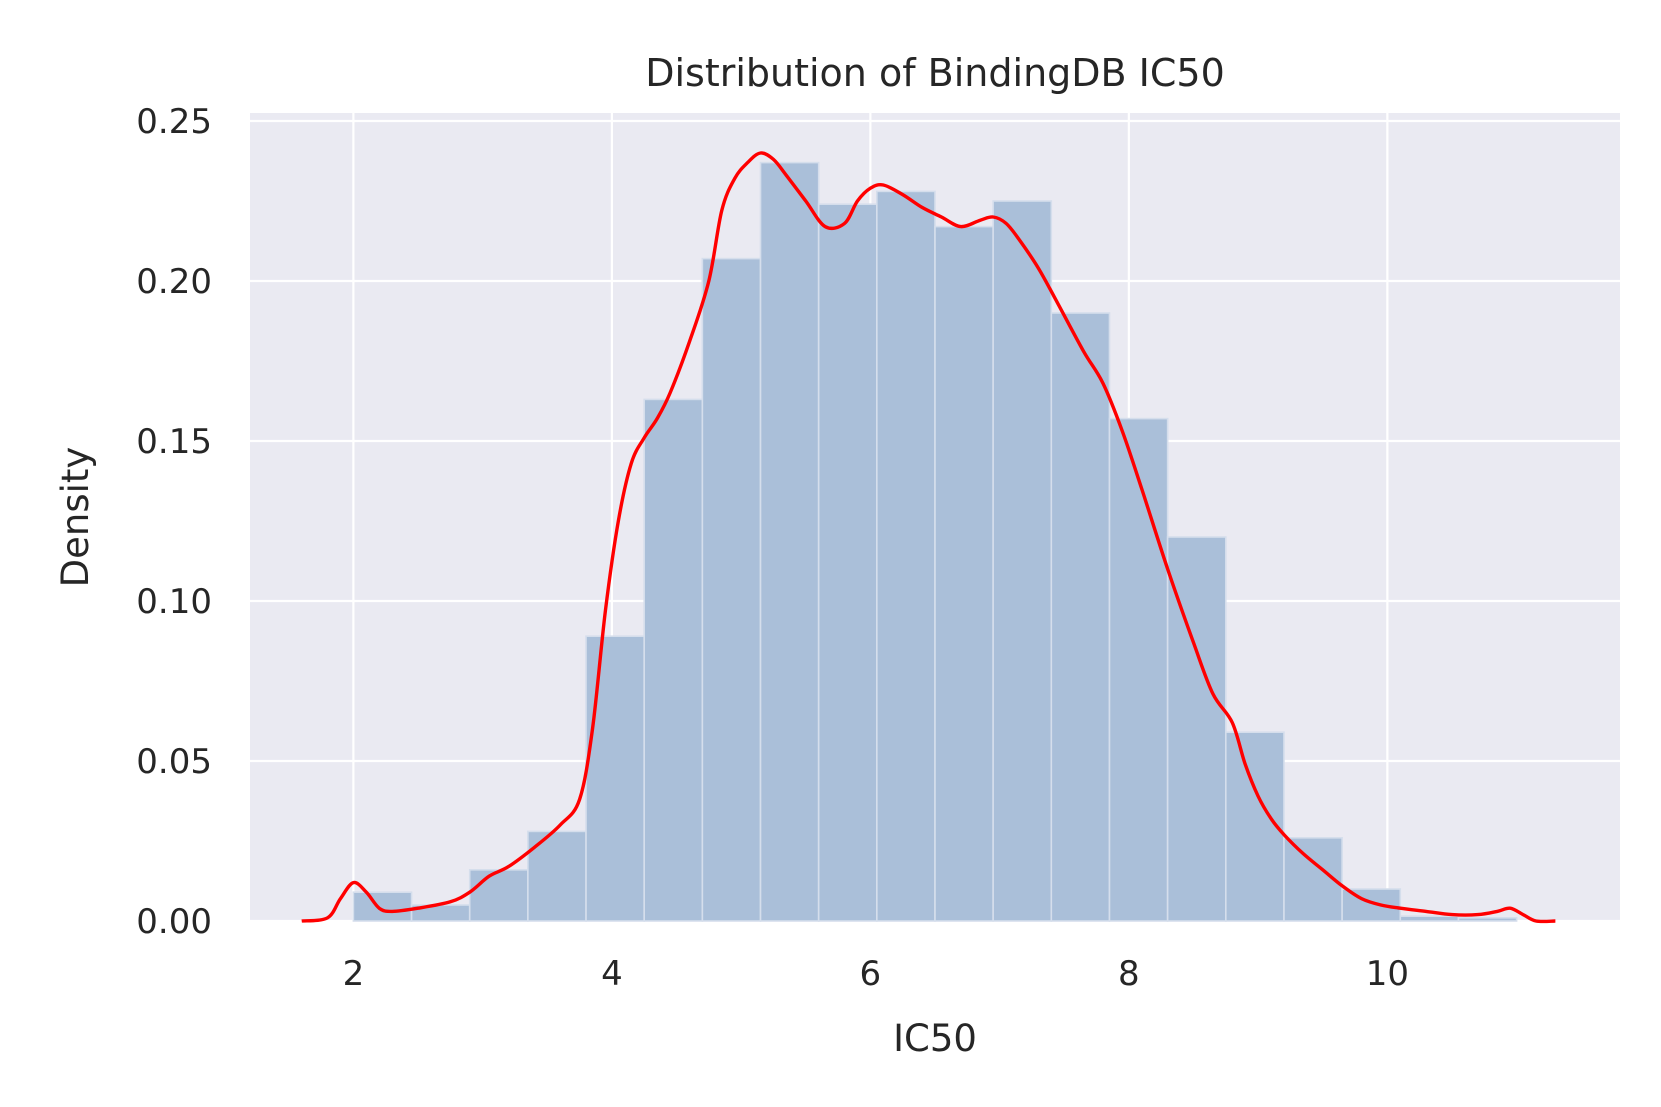 Image resolution: width=1661 pixels, height=1107 pixels. I want to click on chart-title: Distribution of BindingDB IC50, so click(935, 73).